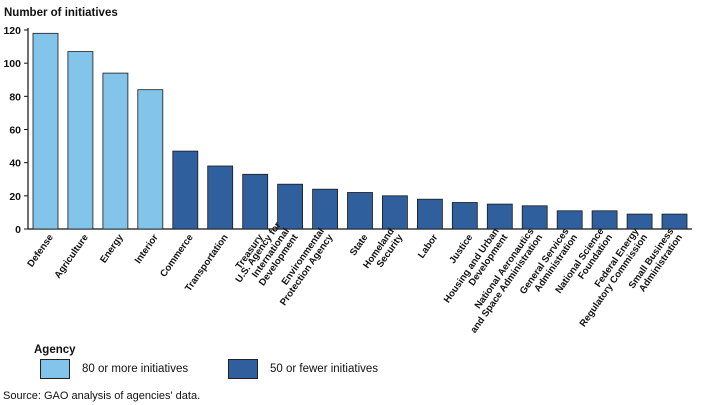 This screenshot has width=704, height=405. I want to click on bar-small-business-administration, so click(674, 221).